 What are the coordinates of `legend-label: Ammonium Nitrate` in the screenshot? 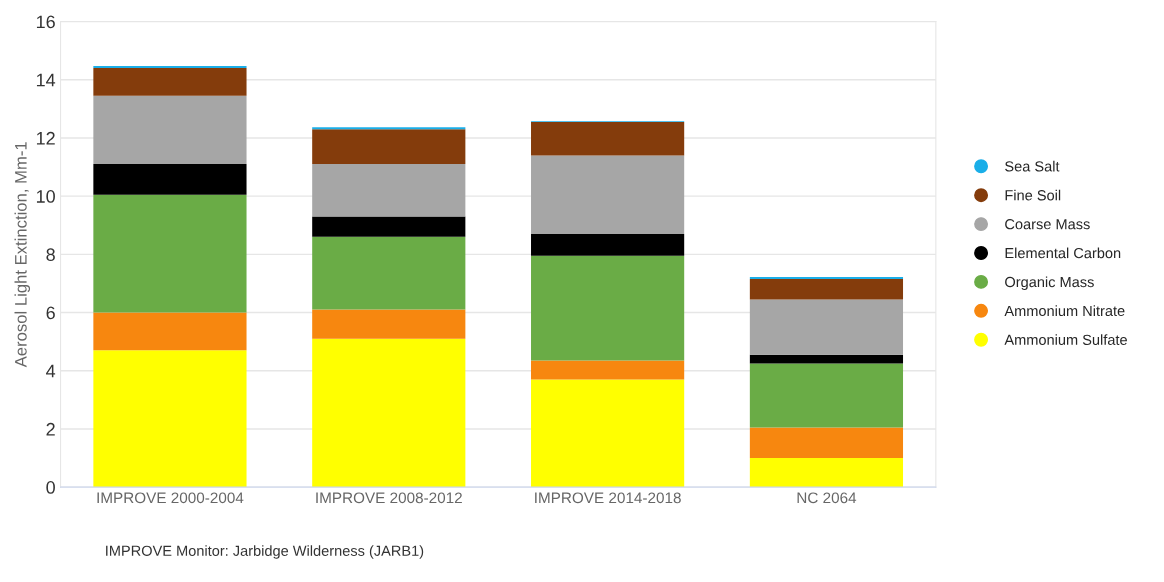 It's located at (1064, 311).